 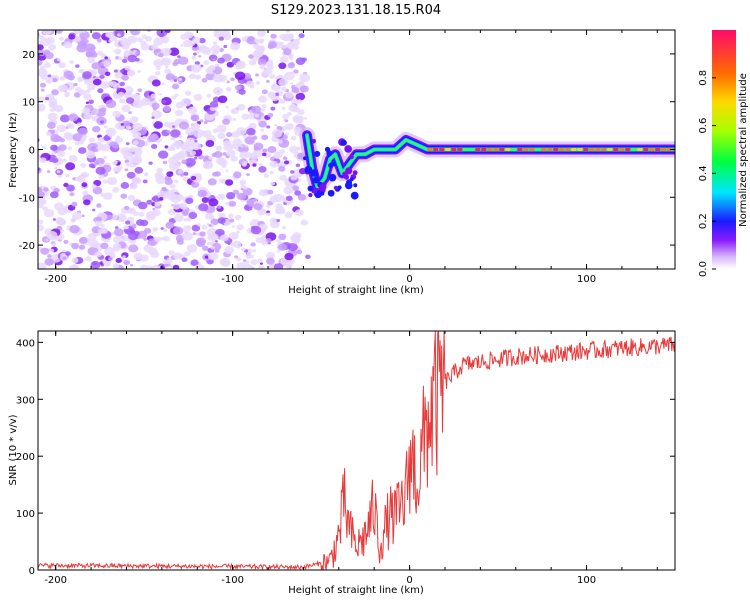 What do you see at coordinates (356, 590) in the screenshot?
I see `snr-x-axis-label: Height of straight line (km)` at bounding box center [356, 590].